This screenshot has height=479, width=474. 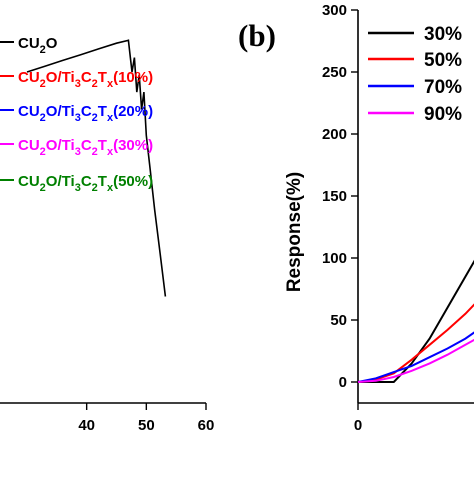 I want to click on panel-a-x-ticks: 40 50 60, so click(x=146, y=418).